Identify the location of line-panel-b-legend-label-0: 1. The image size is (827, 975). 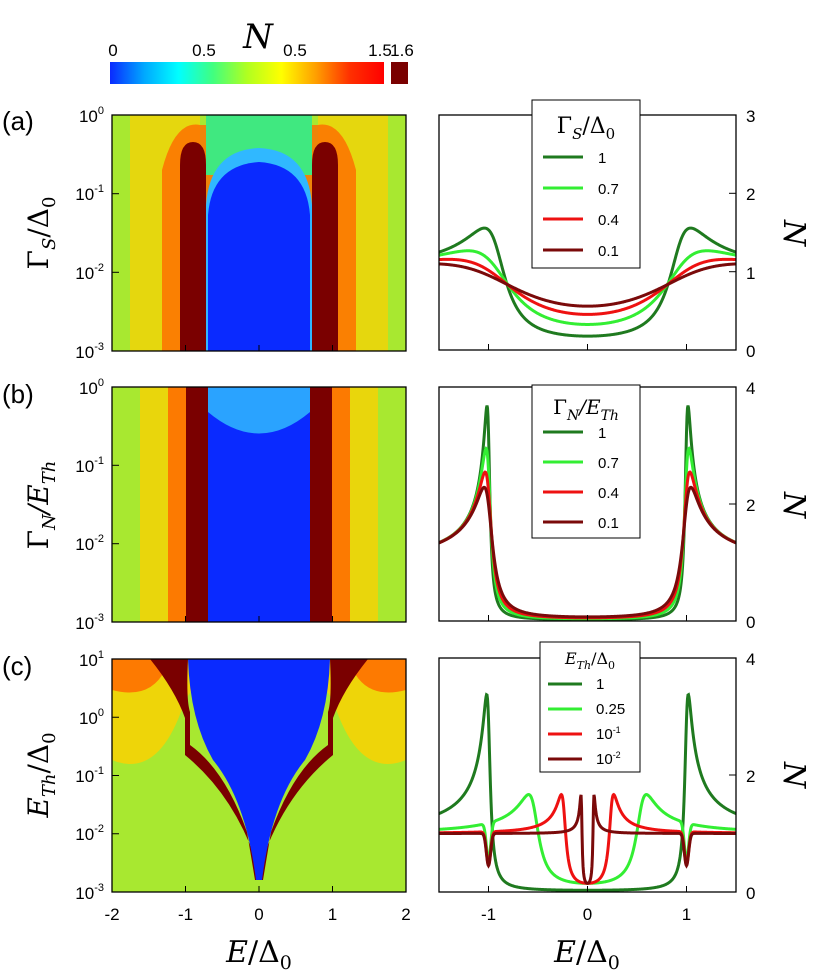
(602, 433).